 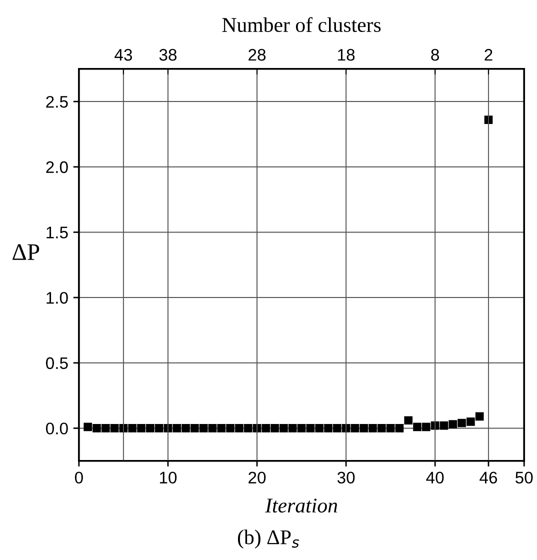 I want to click on x-tick-label: 0, so click(x=78, y=478).